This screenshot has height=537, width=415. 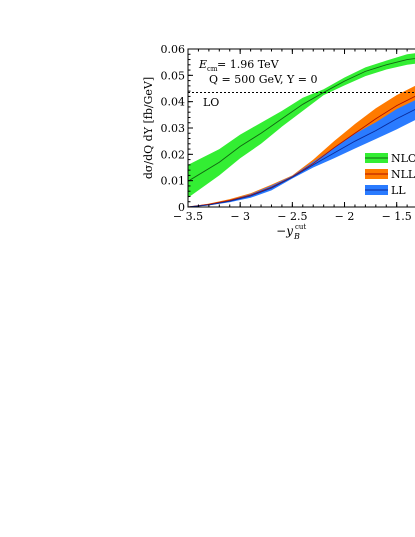 What do you see at coordinates (385, 190) in the screenshot?
I see `legend-item-ll: LL` at bounding box center [385, 190].